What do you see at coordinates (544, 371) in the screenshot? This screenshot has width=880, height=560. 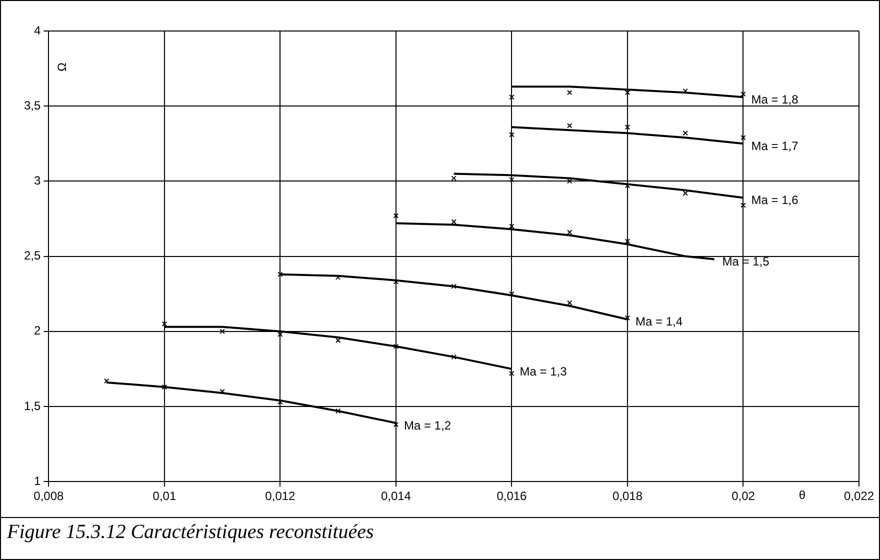 I see `series-label: Ma = 1,3` at bounding box center [544, 371].